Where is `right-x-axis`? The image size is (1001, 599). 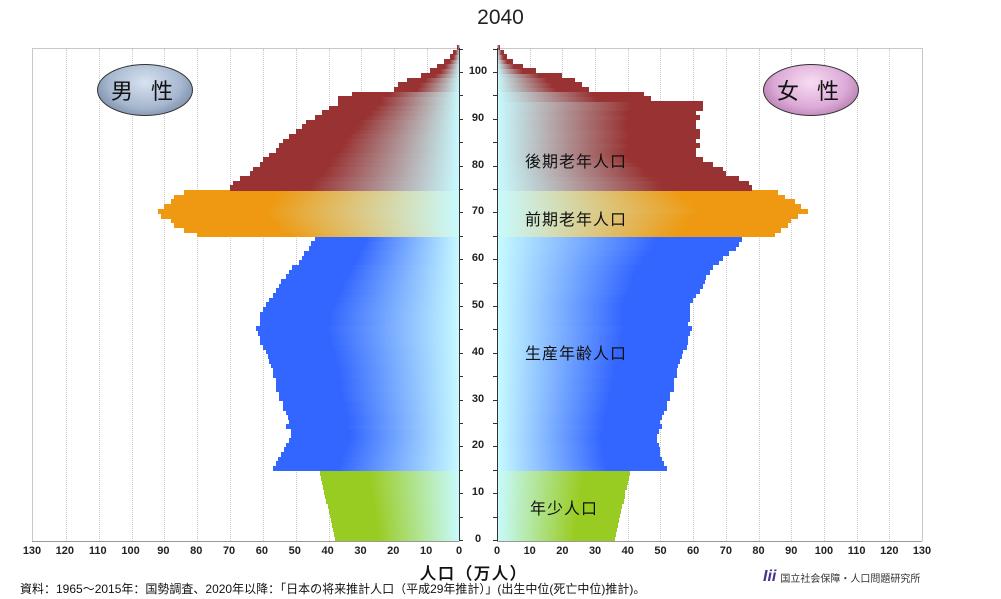
right-x-axis is located at coordinates (709, 541).